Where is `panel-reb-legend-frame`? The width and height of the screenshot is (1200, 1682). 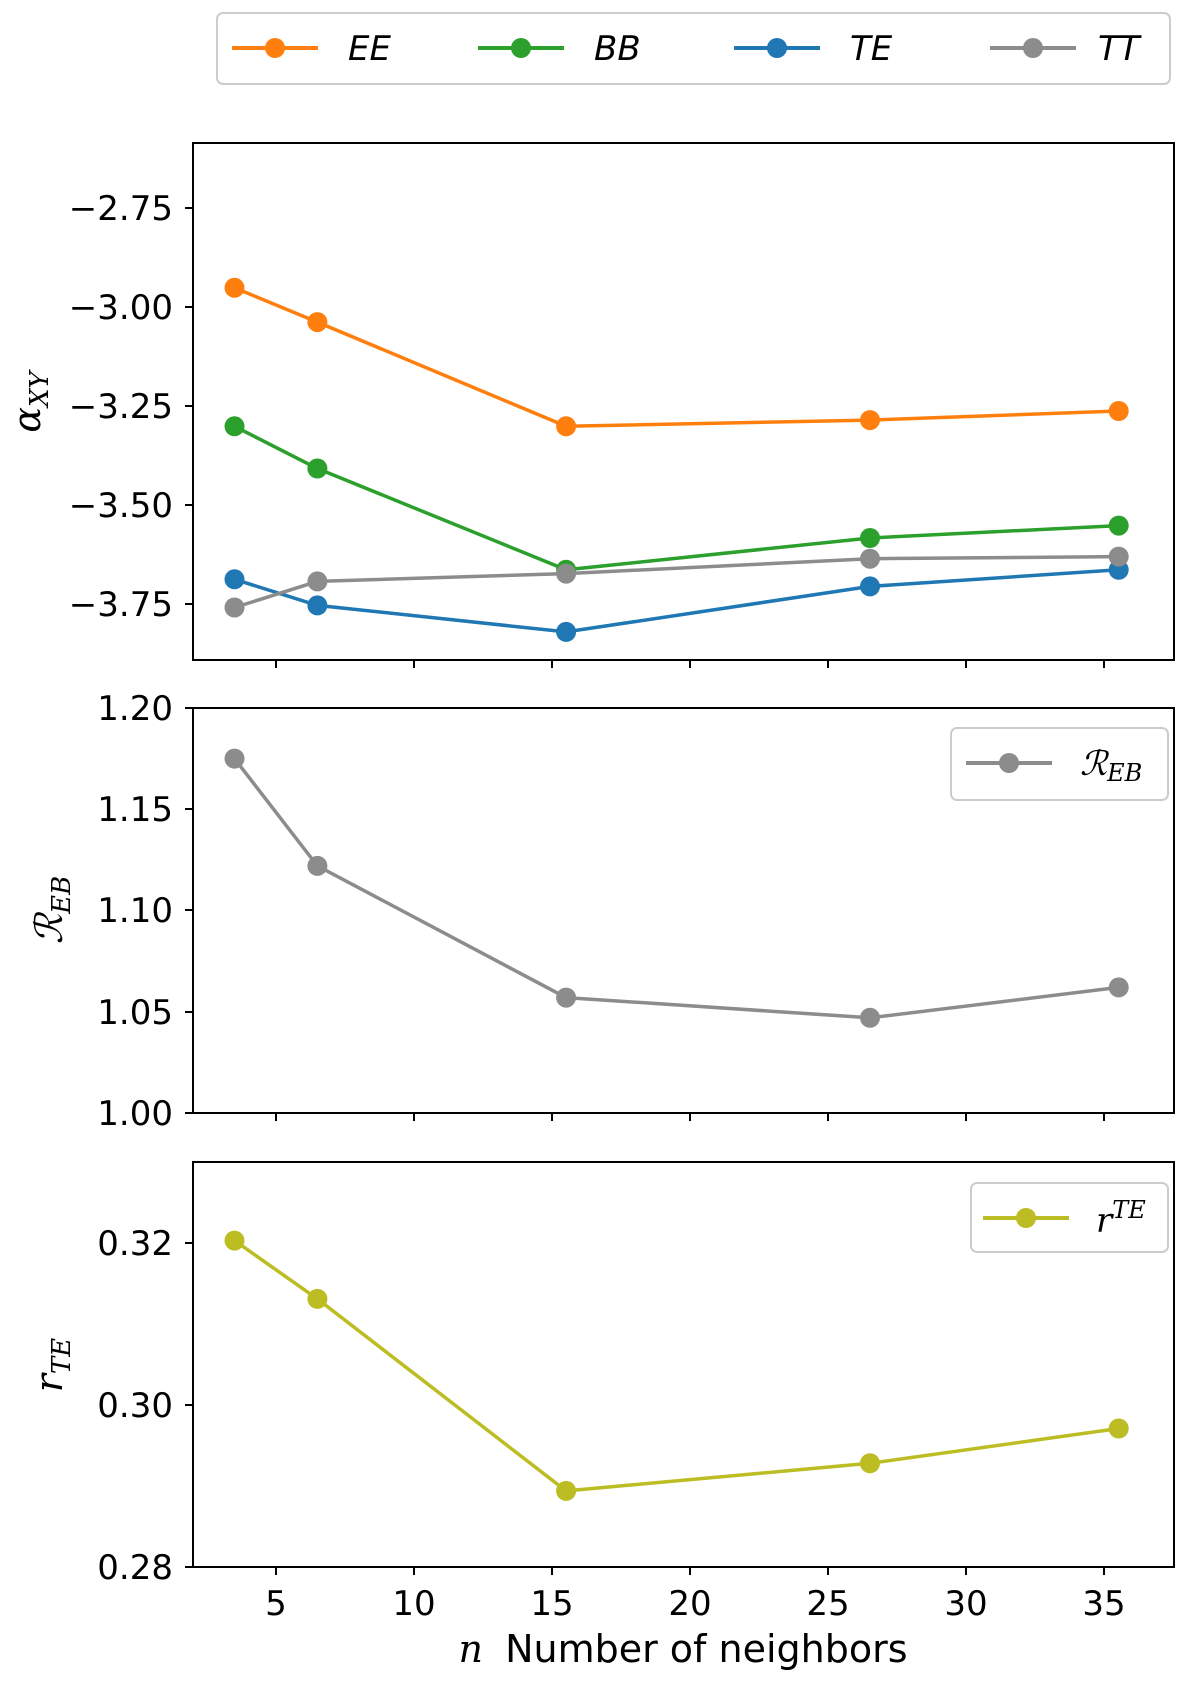
panel-reb-legend-frame is located at coordinates (1059, 764).